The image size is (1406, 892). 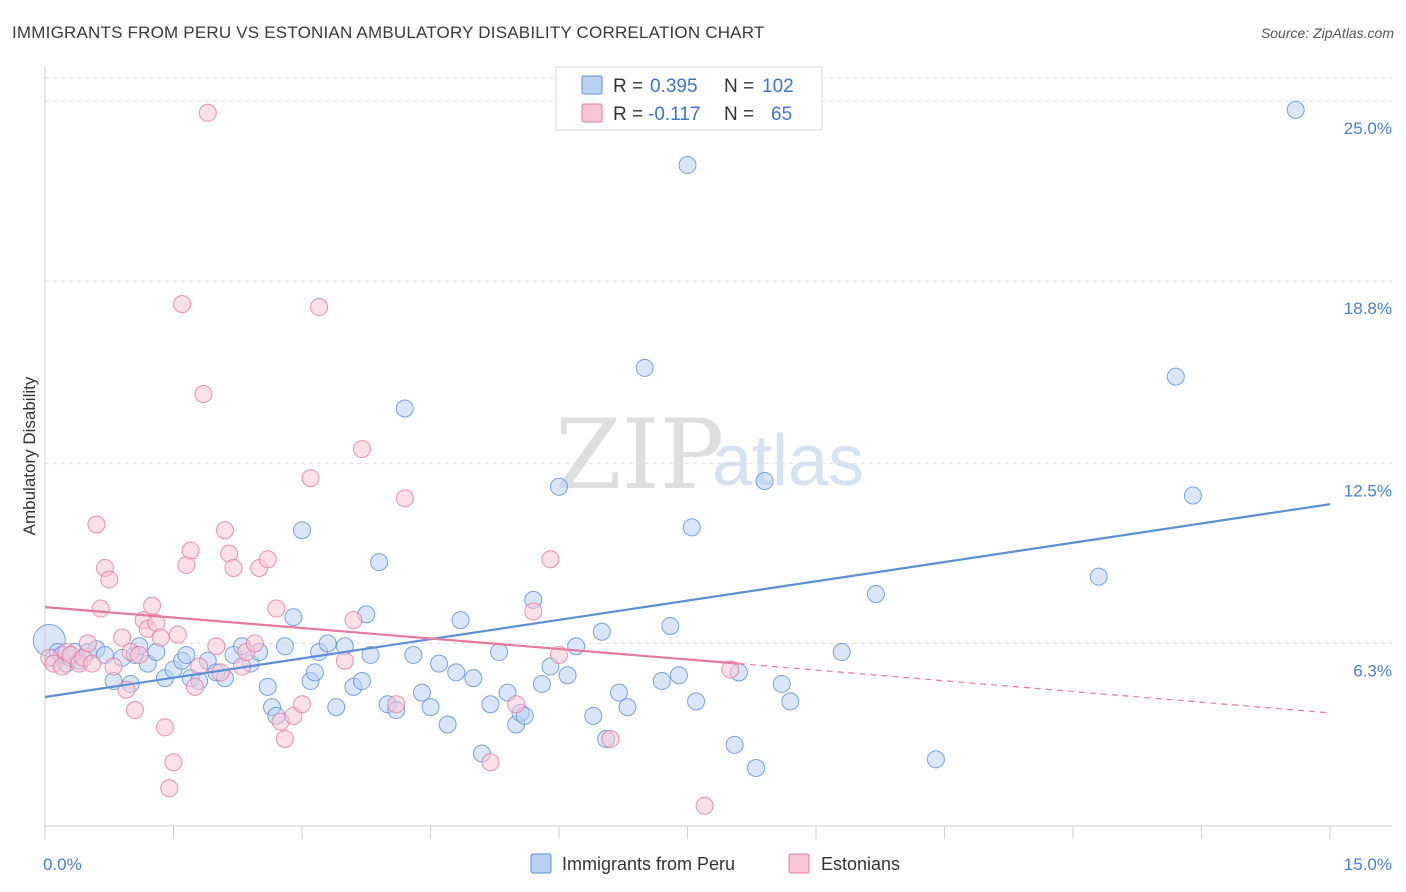 What do you see at coordinates (648, 864) in the screenshot?
I see `bottom-legend-label-peru: Immigrants from Peru` at bounding box center [648, 864].